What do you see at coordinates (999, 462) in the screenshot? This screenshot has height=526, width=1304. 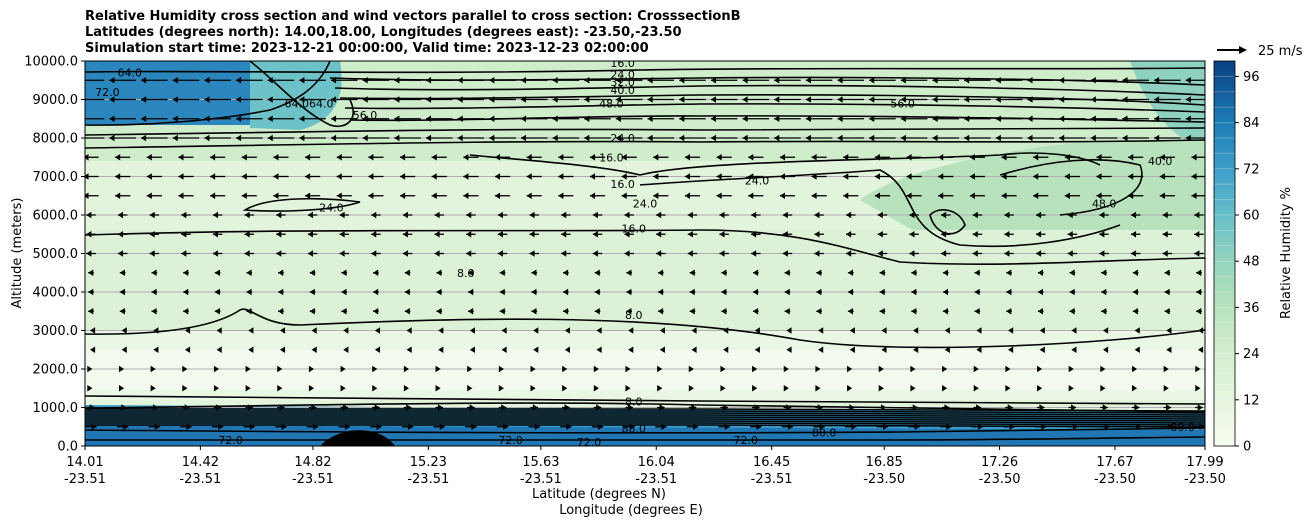 I see `x-tick-label-lat: 17.26` at bounding box center [999, 462].